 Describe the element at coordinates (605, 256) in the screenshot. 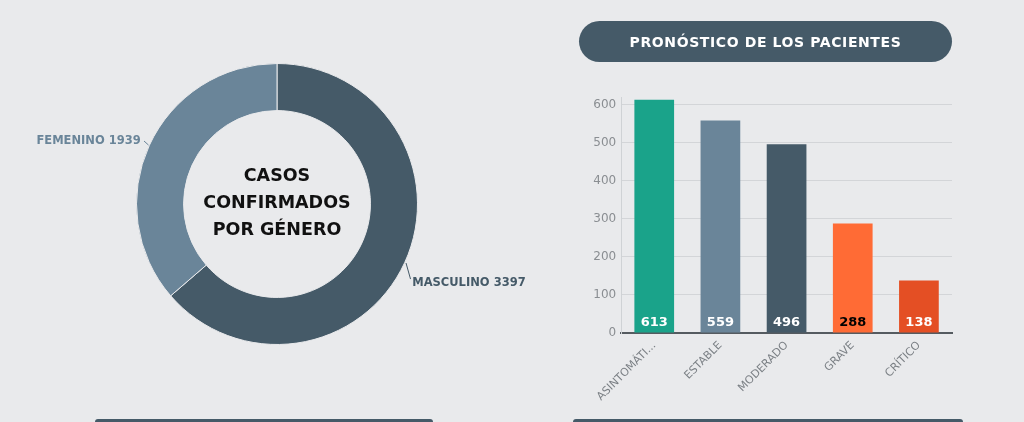

I see `y-tick-label: 200` at that location.